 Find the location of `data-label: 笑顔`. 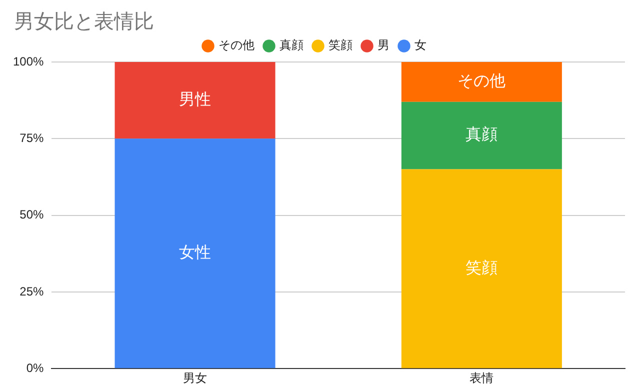

data-label: 笑顔 is located at coordinates (482, 267).